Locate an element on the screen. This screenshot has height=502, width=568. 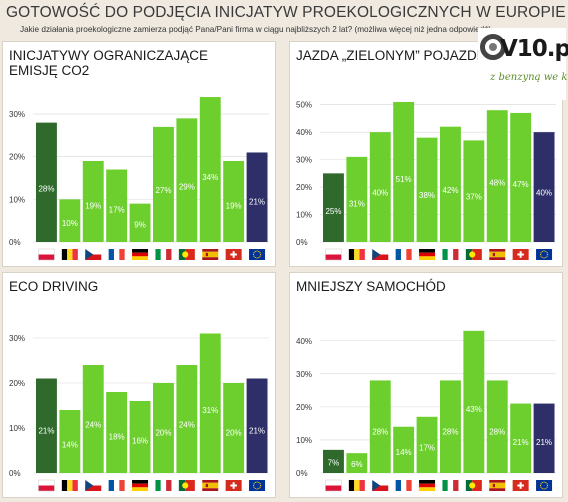
bar-value-label: 48% is located at coordinates (497, 183).